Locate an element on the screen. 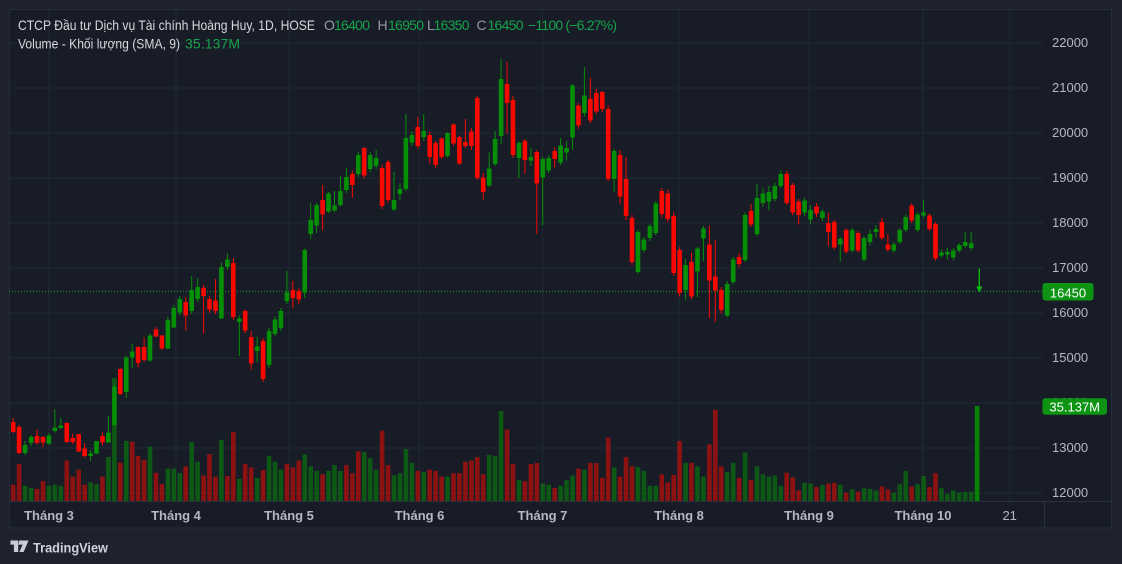 This screenshot has width=1122, height=564. svg-text: Tháng 9 is located at coordinates (809, 515).